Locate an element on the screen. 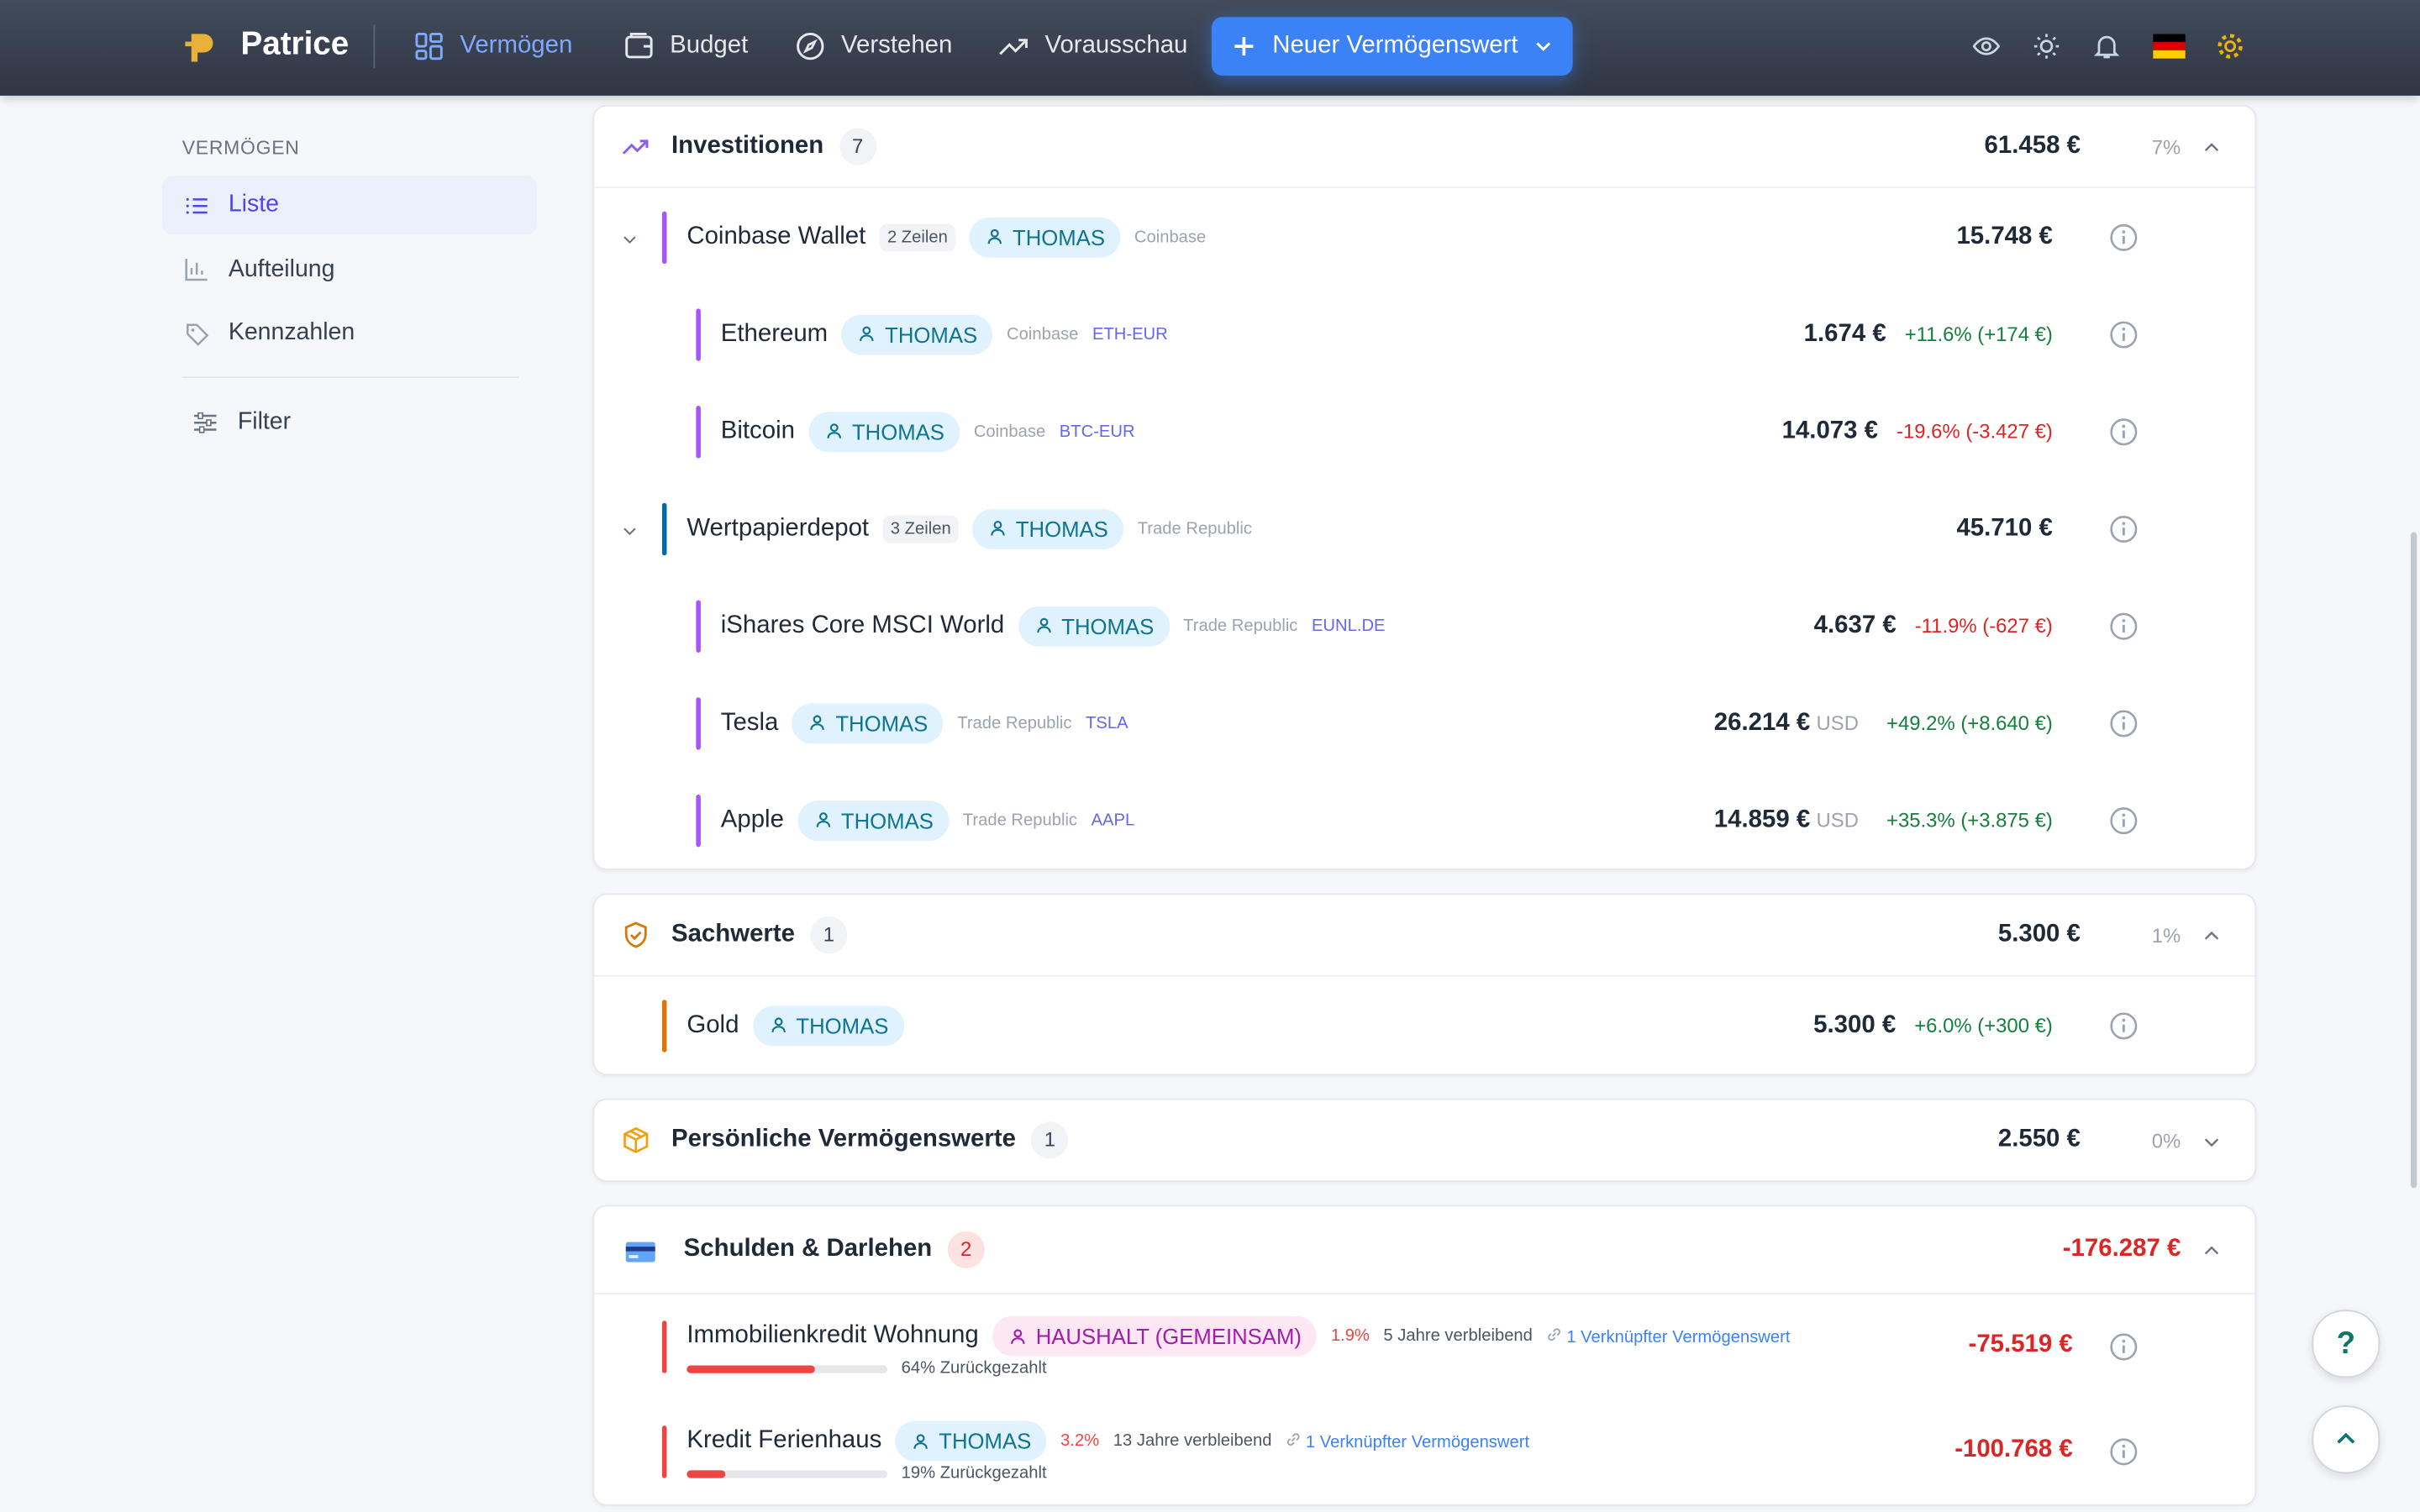  institution: Coinbase is located at coordinates (1170, 236).